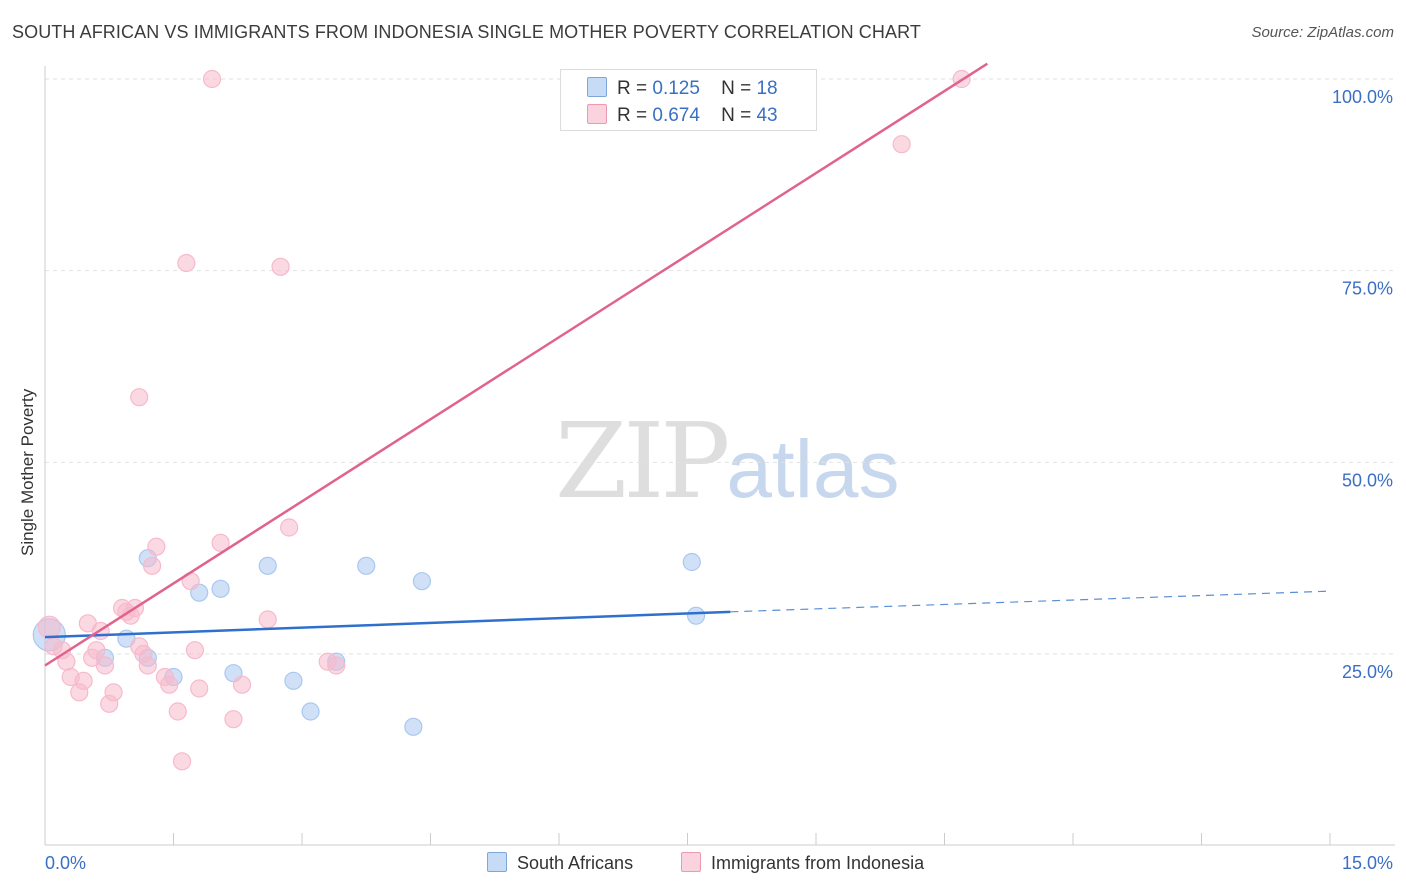 This screenshot has width=1406, height=892. I want to click on y-tick-label-50: 50.0%, so click(1367, 480).